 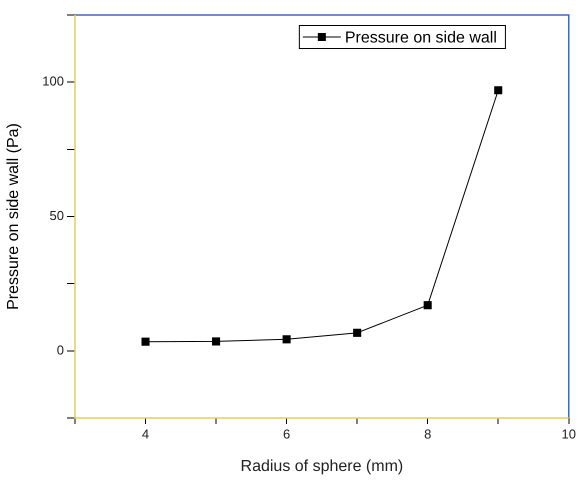 What do you see at coordinates (60, 350) in the screenshot?
I see `y-tick-label: 0` at bounding box center [60, 350].